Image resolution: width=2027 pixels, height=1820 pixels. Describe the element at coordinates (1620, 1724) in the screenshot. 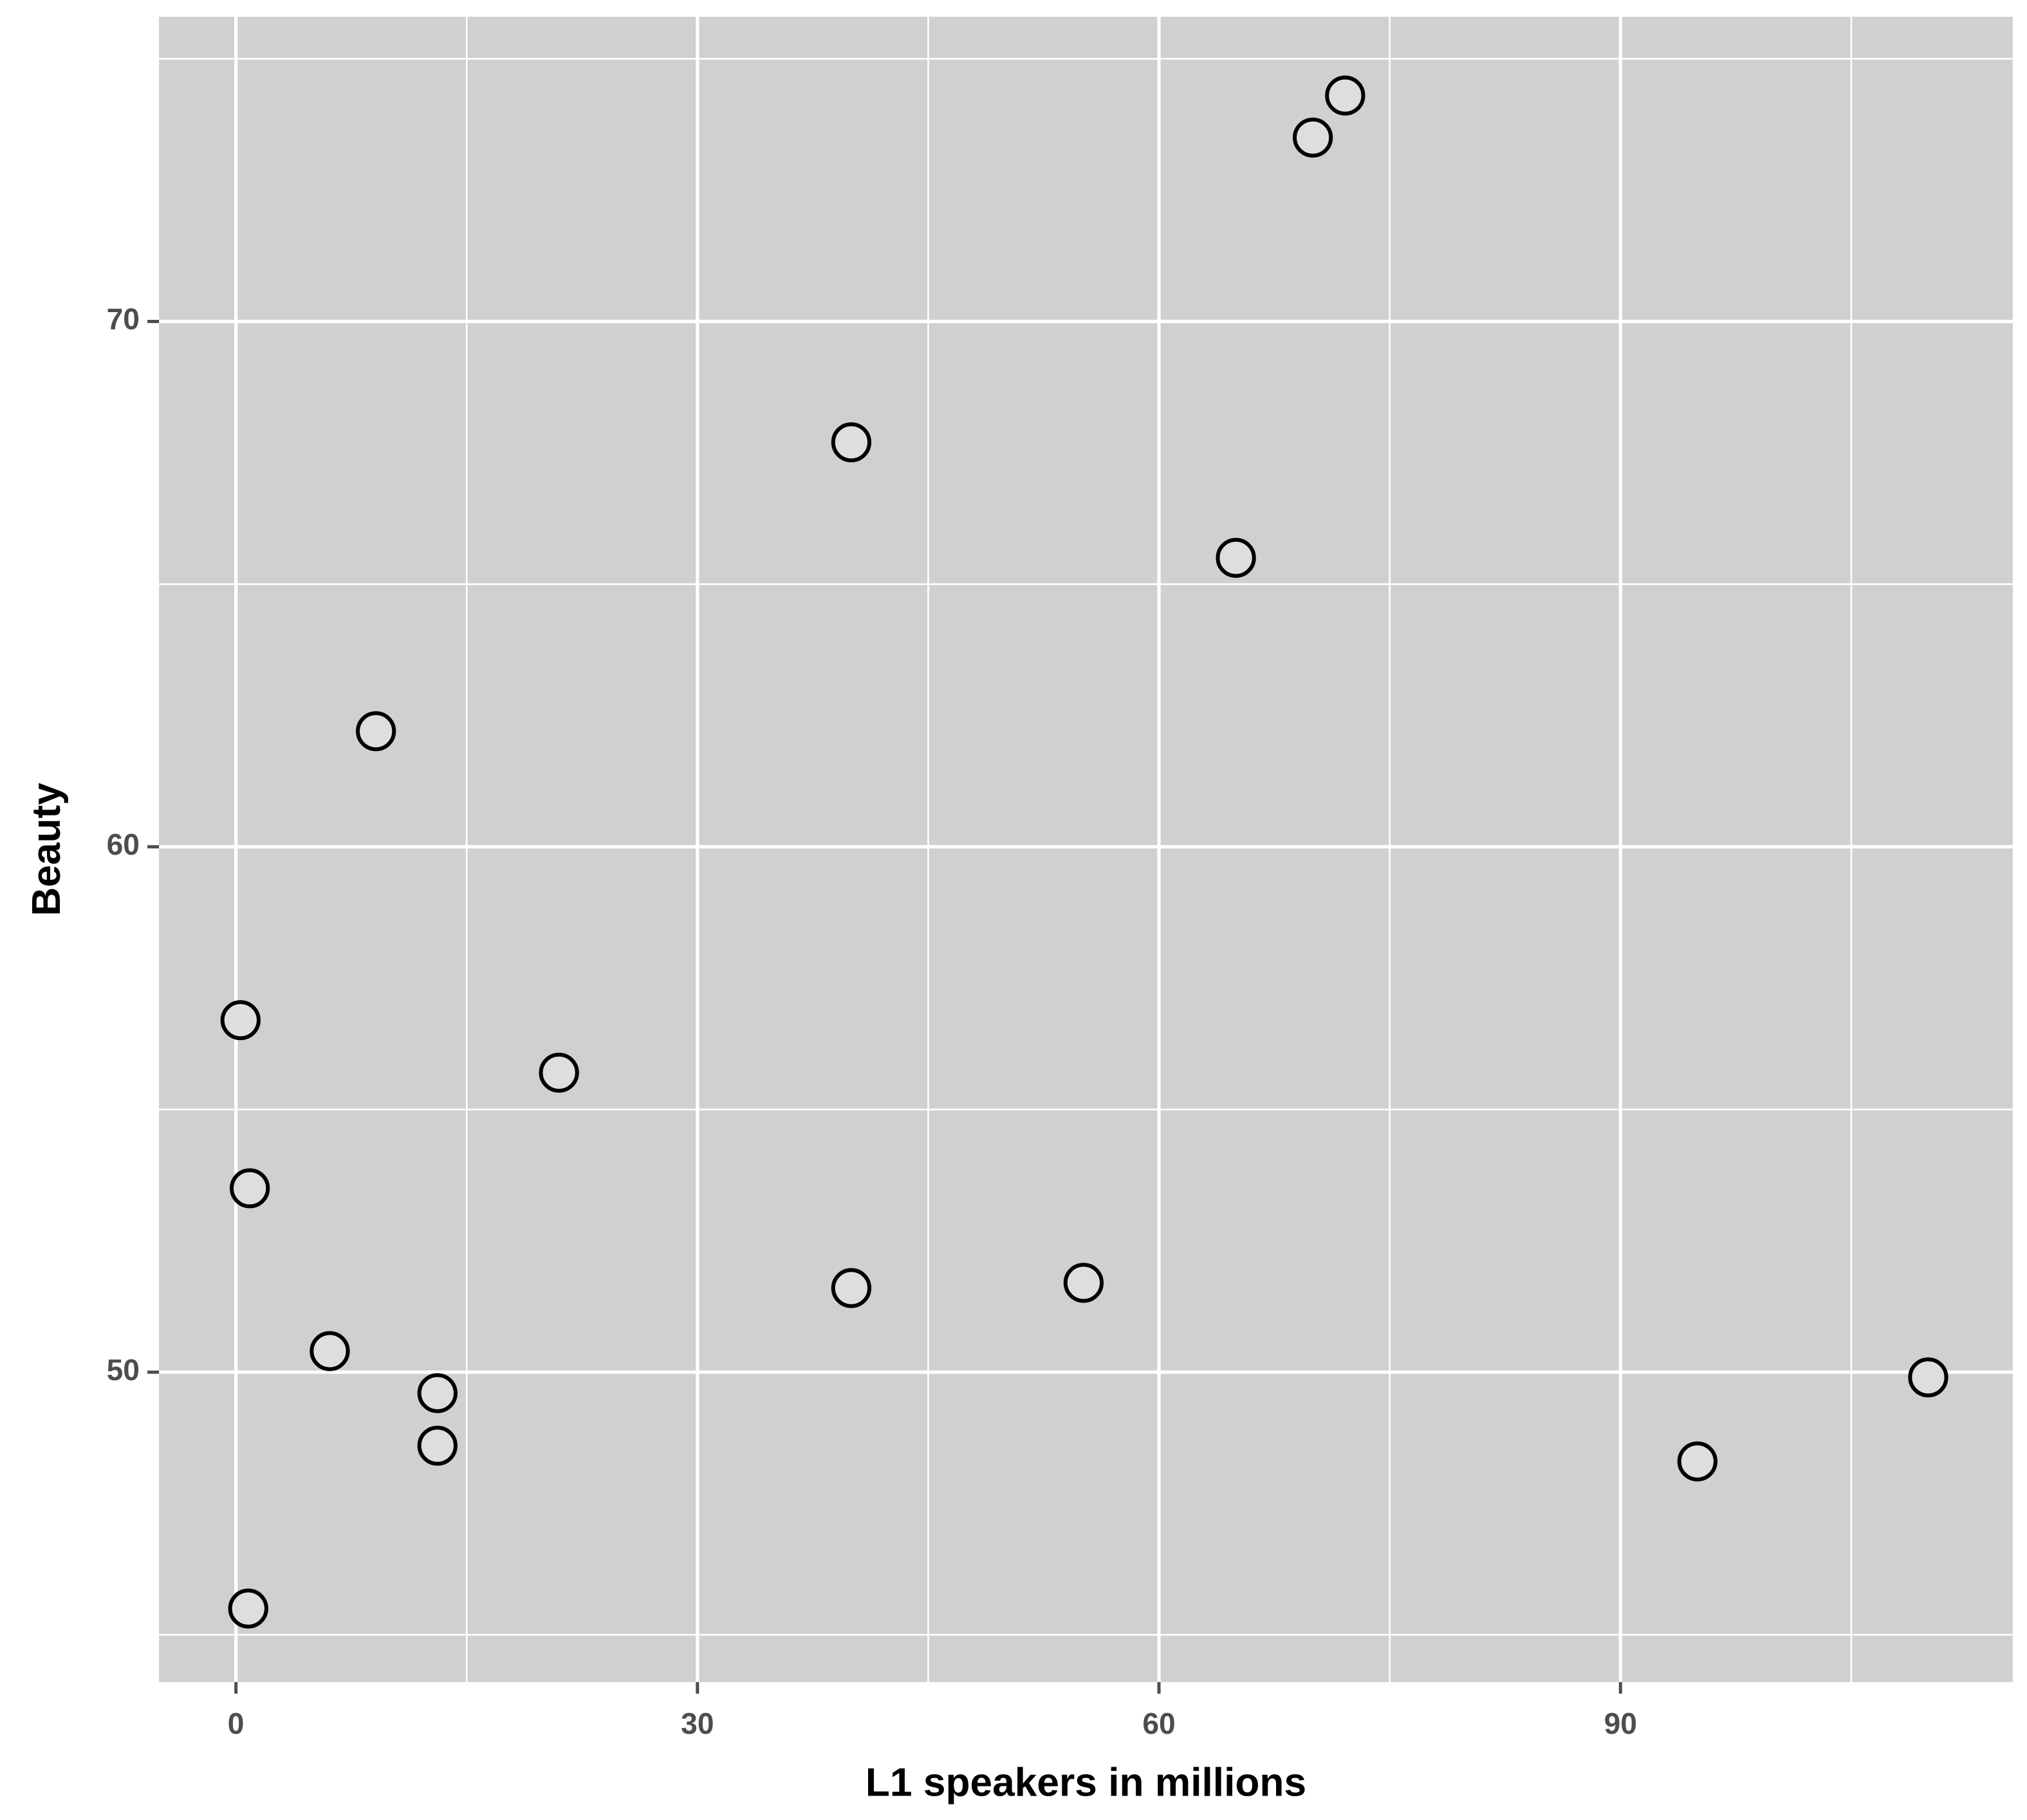

I see `x-tick-label: 90` at that location.